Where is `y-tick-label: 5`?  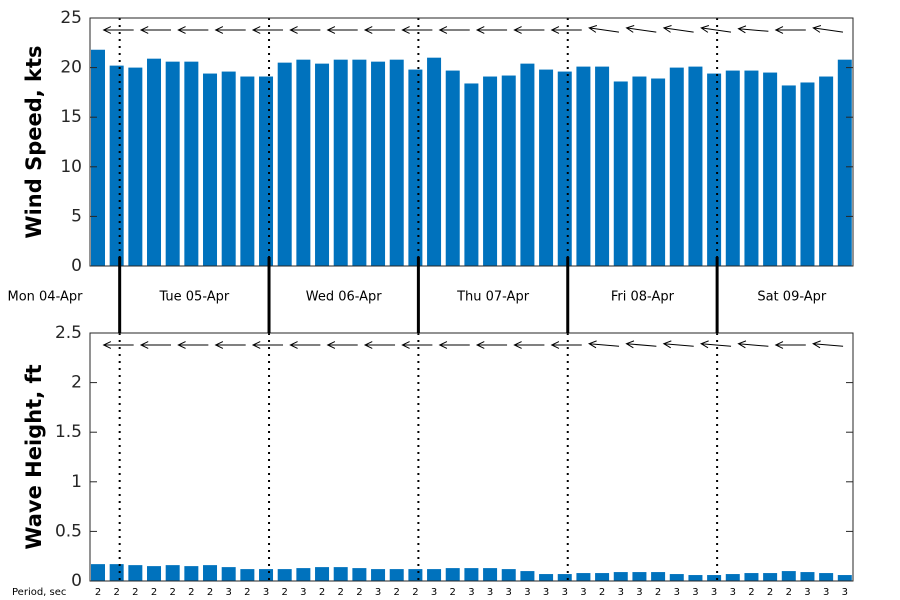
y-tick-label: 5 is located at coordinates (76, 216).